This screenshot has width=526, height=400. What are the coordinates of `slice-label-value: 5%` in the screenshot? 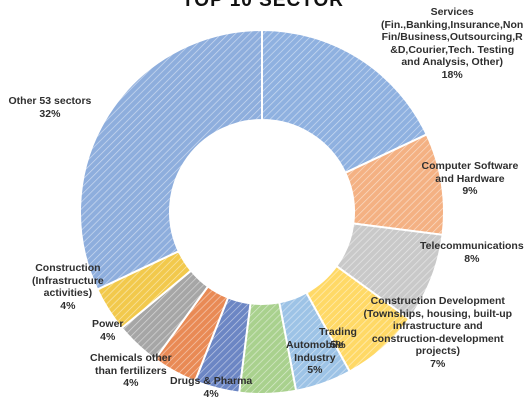 It's located at (315, 370).